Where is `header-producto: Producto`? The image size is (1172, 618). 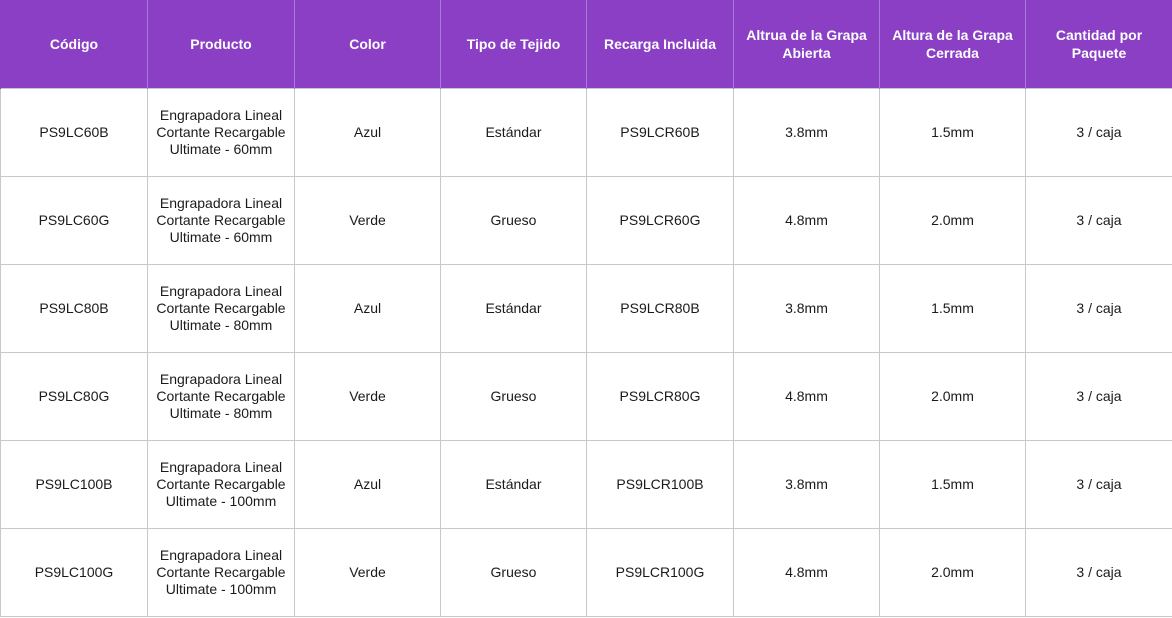
header-producto: Producto is located at coordinates (221, 44).